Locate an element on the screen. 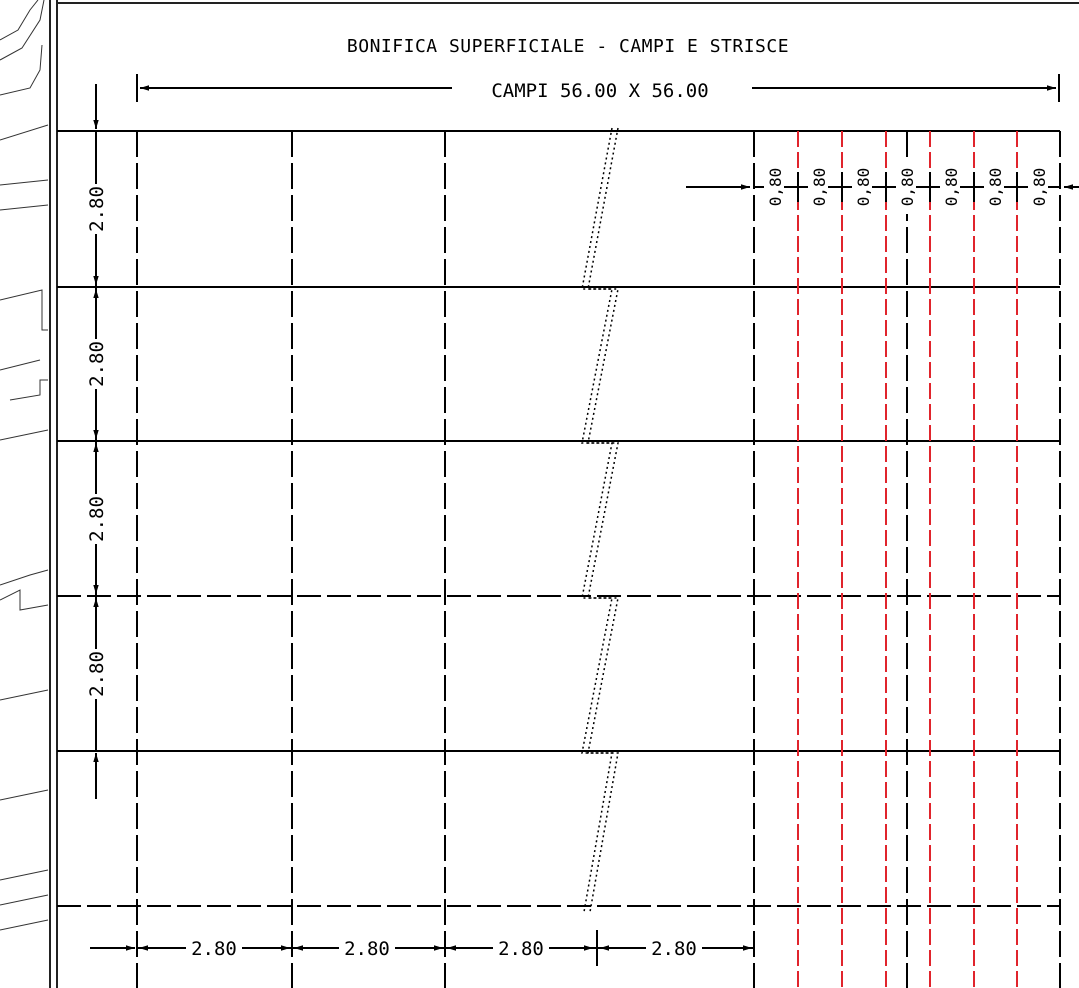  map-fragment is located at coordinates (24, 465).